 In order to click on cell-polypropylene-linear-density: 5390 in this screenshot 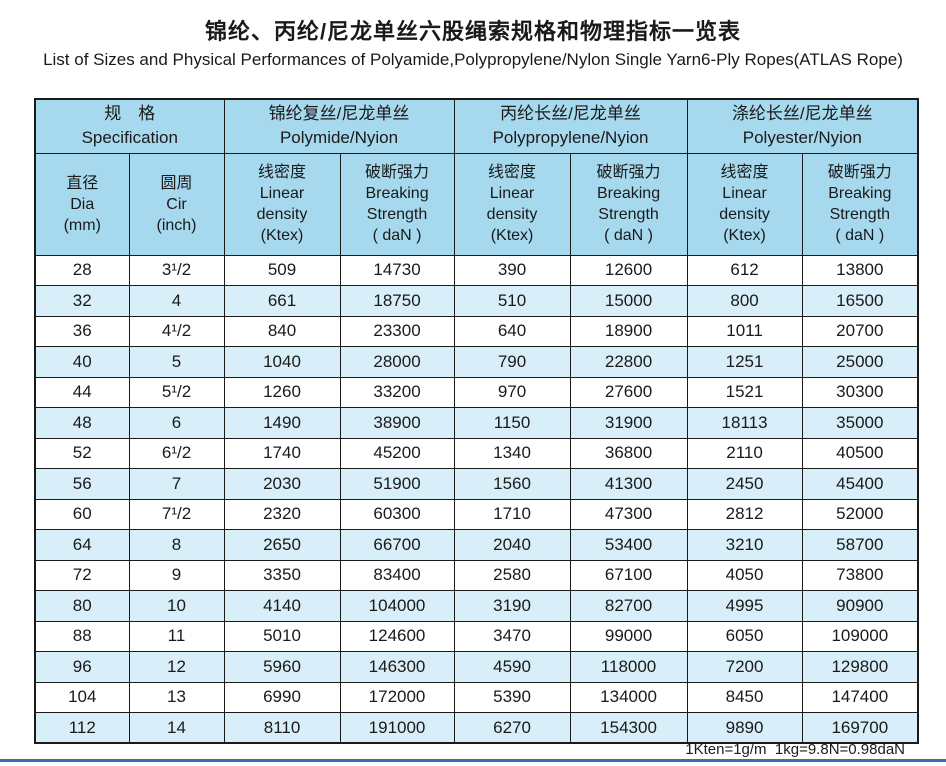, I will do `click(512, 697)`.